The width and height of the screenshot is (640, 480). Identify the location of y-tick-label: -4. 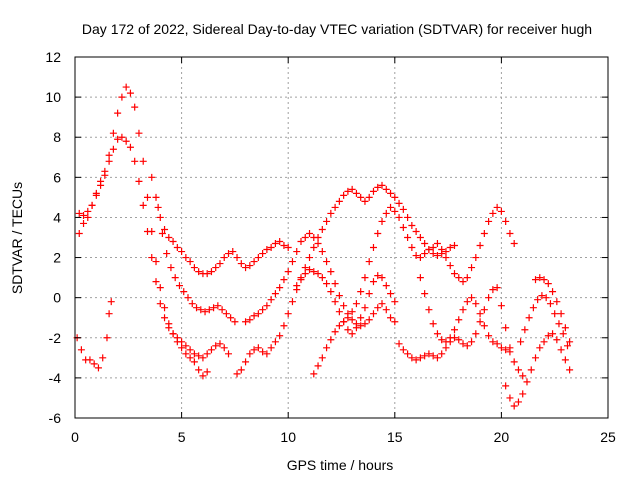
(55, 378).